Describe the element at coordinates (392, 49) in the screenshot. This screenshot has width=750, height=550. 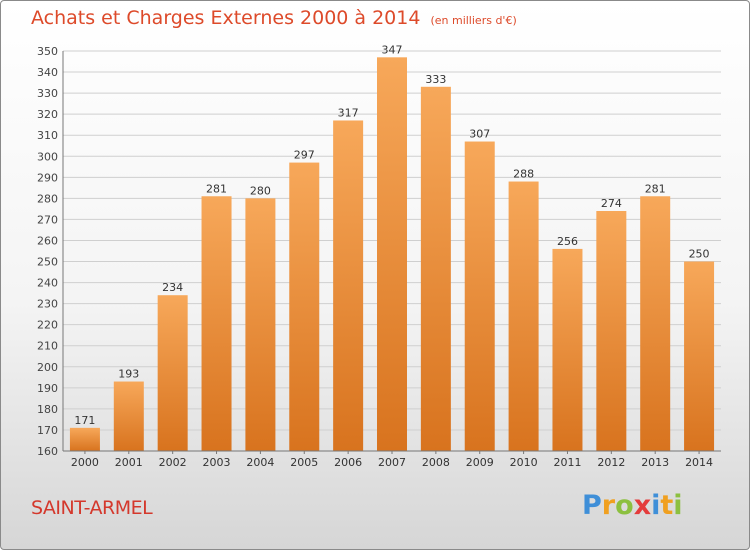
I see `data-label: 347` at that location.